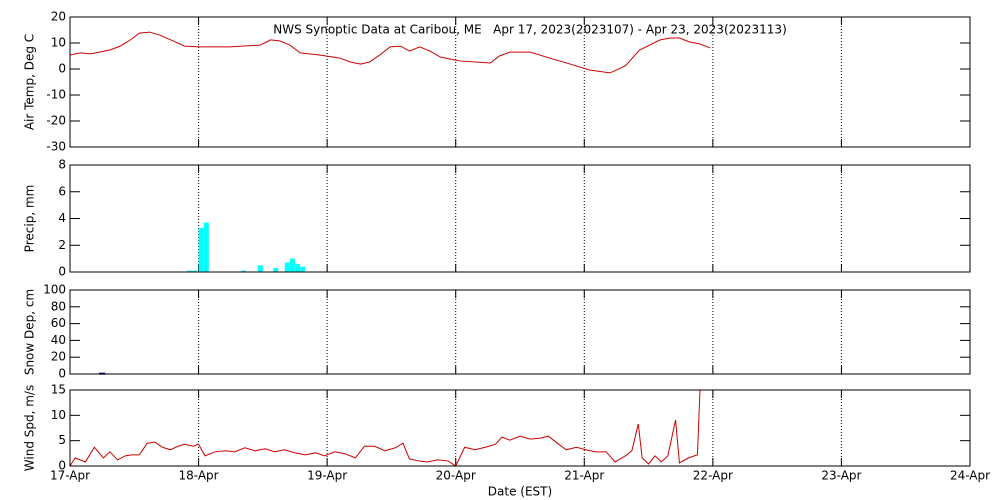 This screenshot has width=1000, height=500. What do you see at coordinates (30, 219) in the screenshot?
I see `y-axis-label: Precip, mm` at bounding box center [30, 219].